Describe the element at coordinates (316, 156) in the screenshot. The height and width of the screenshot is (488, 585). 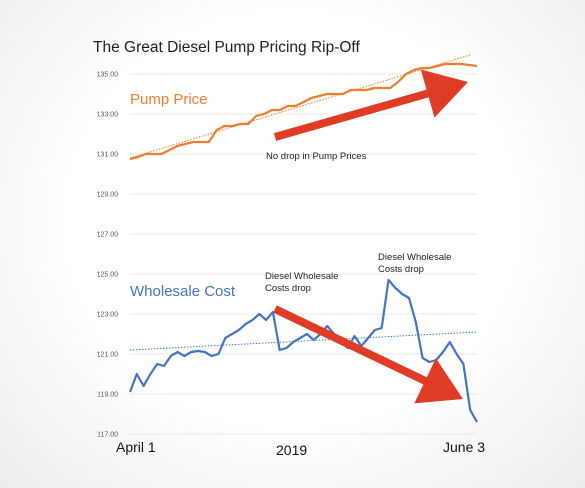
I see `annotation-no-drop: No drop in Pump Prices` at that location.